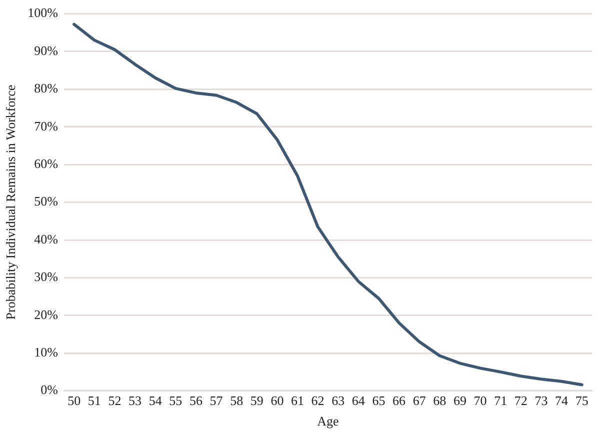 The image size is (600, 434). I want to click on x-tick-label: 73, so click(541, 400).